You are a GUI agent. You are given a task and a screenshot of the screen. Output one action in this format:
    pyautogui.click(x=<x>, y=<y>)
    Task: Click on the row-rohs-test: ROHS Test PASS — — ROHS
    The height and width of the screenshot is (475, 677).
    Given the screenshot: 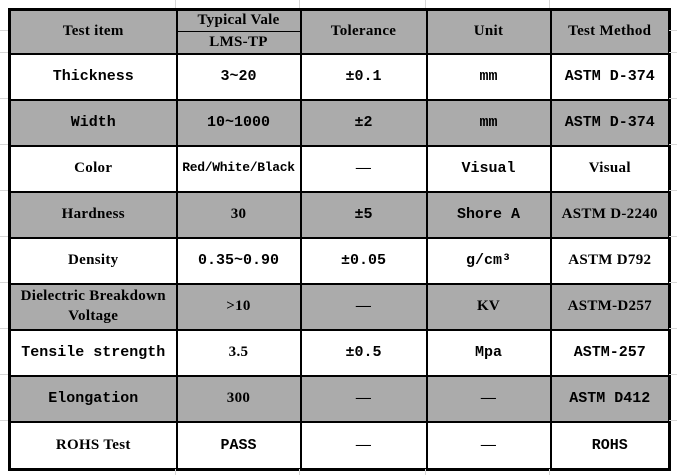 What is the action you would take?
    pyautogui.click(x=339, y=445)
    